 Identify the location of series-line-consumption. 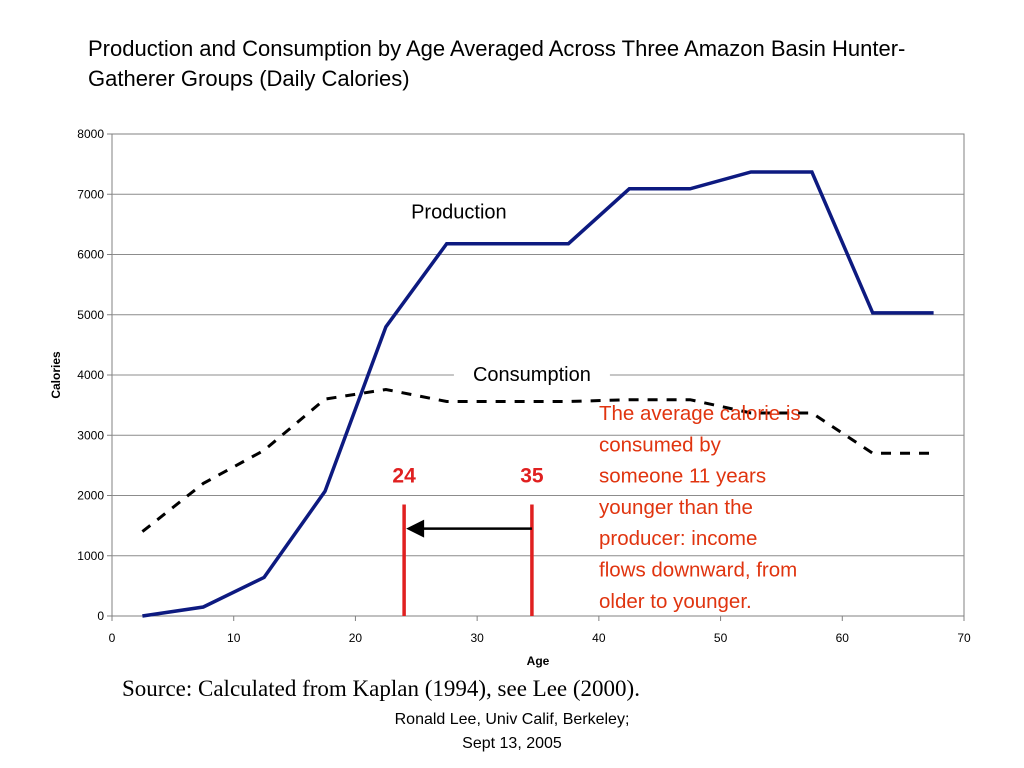
(537, 460).